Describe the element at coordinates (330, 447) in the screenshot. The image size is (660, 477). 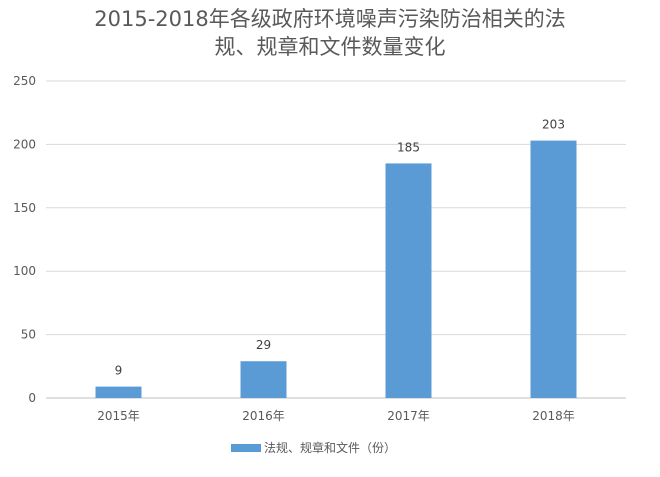
I see `legend-label: 法规、规章和文件（份）` at that location.